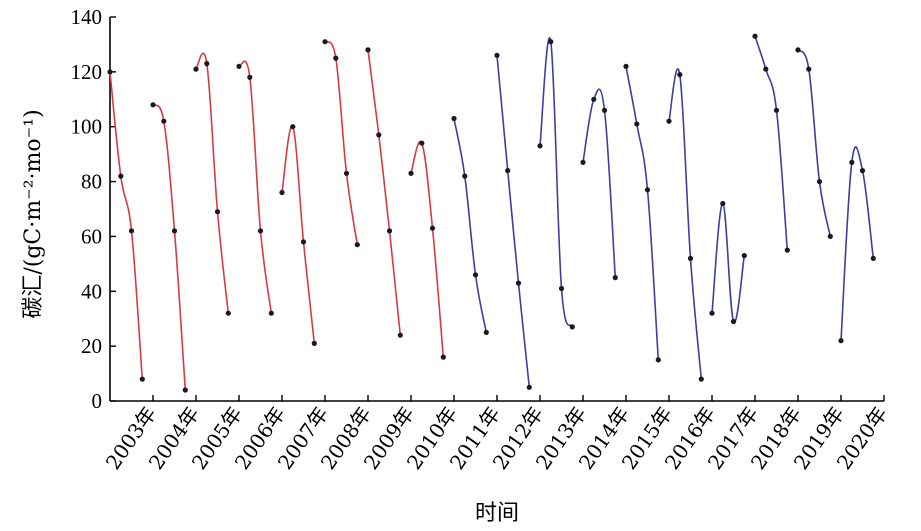 This screenshot has width=921, height=531. I want to click on series-2006年, so click(255, 188).